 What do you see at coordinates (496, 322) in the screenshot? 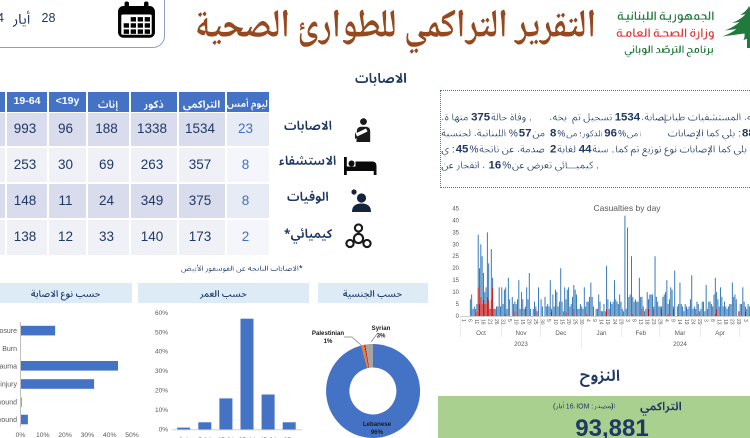
I see `svg-text: 26` at bounding box center [496, 322].